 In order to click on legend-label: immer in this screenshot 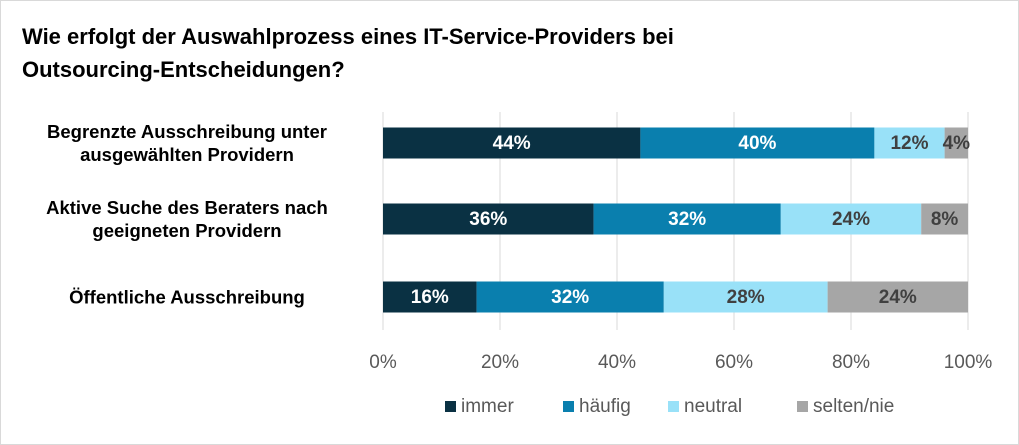, I will do `click(487, 406)`.